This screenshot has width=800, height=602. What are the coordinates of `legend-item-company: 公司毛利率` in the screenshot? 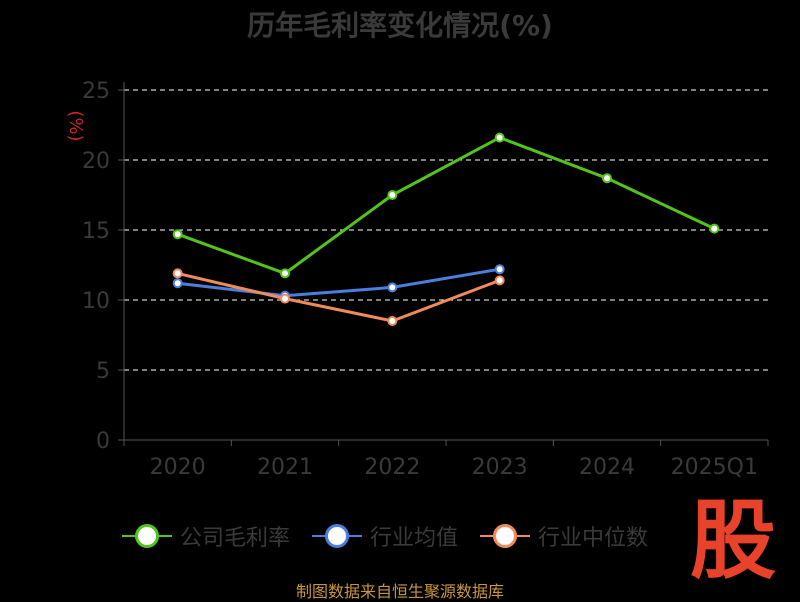 It's located at (206, 536).